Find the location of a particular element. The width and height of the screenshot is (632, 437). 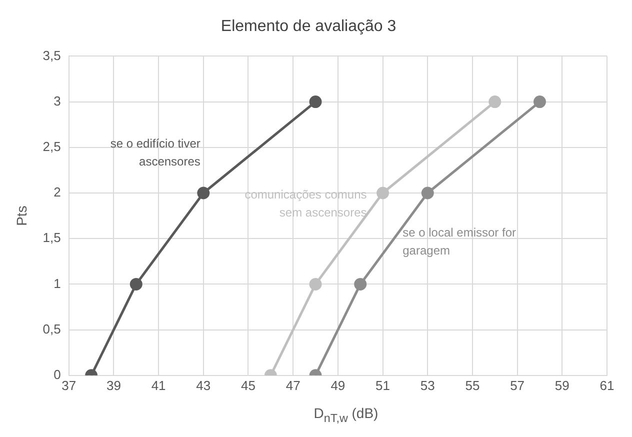

series-label: se o edifício tiver ascensores is located at coordinates (155, 152).